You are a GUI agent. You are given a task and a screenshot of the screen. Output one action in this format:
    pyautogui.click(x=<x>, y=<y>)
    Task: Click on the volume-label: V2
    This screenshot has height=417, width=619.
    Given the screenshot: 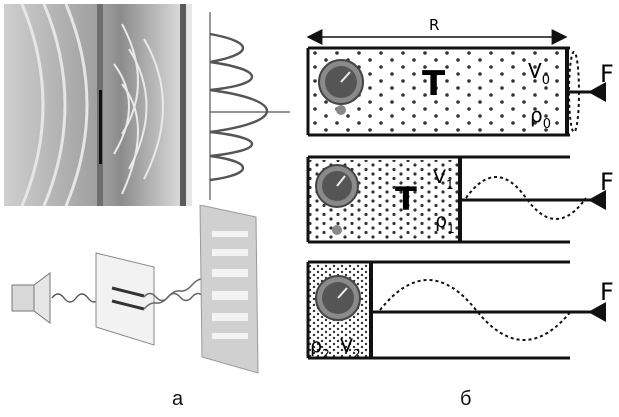 What is the action you would take?
    pyautogui.click(x=350, y=348)
    